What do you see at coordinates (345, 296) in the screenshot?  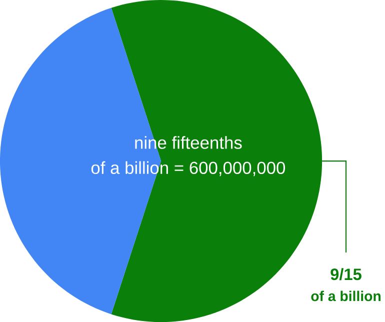 I see `text: of a billion` at bounding box center [345, 296].